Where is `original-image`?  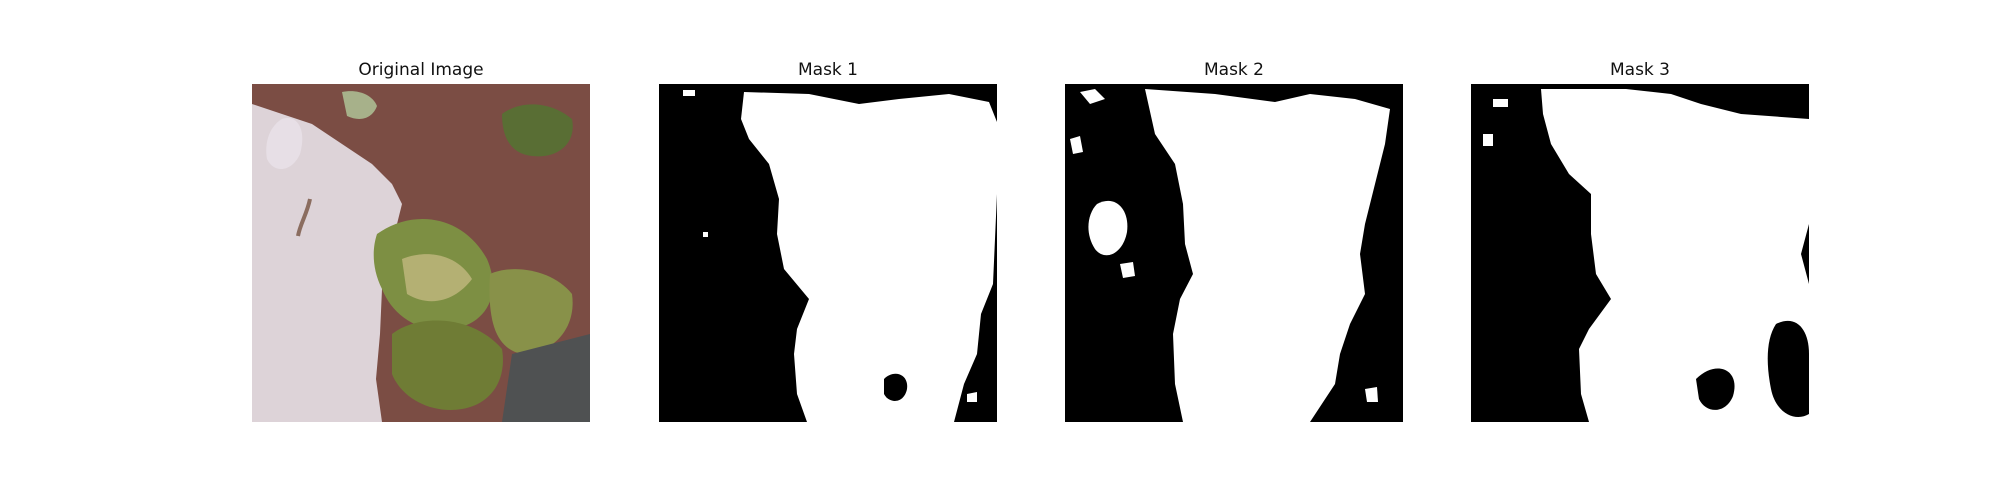
original-image is located at coordinates (421, 253).